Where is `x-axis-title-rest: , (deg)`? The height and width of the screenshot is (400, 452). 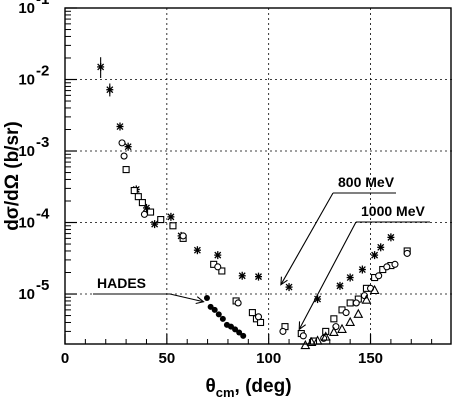 x-axis-title-rest: , (deg) is located at coordinates (263, 386).